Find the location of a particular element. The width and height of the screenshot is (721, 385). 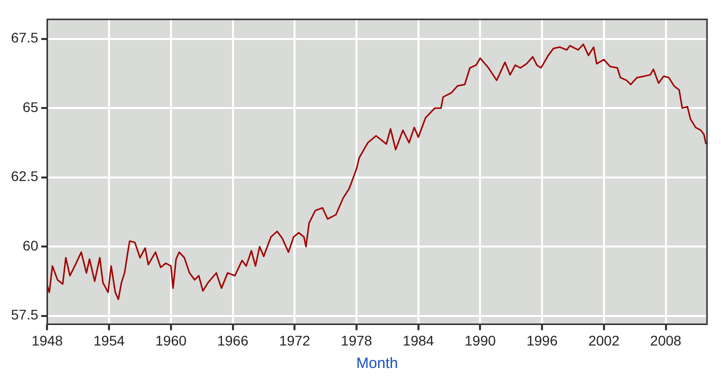

x-tick-label: 1954 is located at coordinates (109, 340).